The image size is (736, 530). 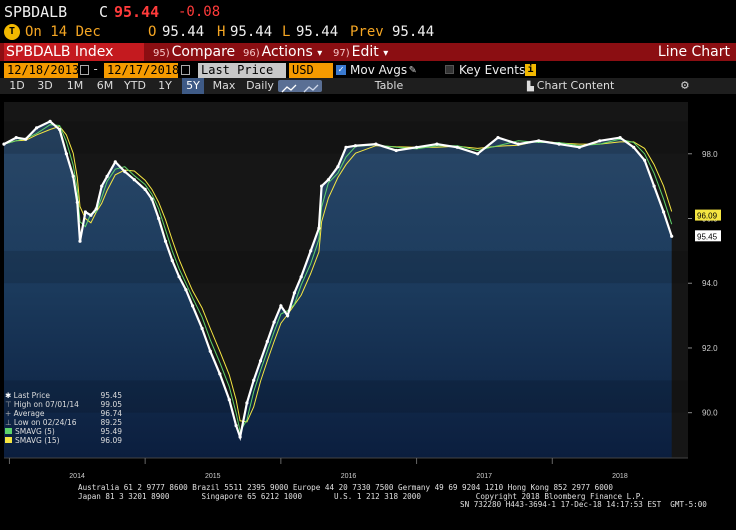 I want to click on y-tick-label: 98.0, so click(x=710, y=154).